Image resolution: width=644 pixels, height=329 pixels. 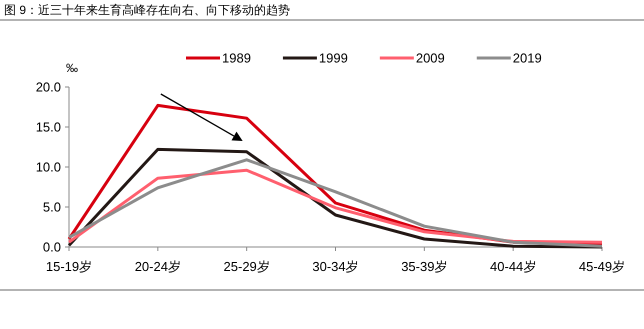 I want to click on x-tick-label: 35-39岁, so click(x=424, y=266).